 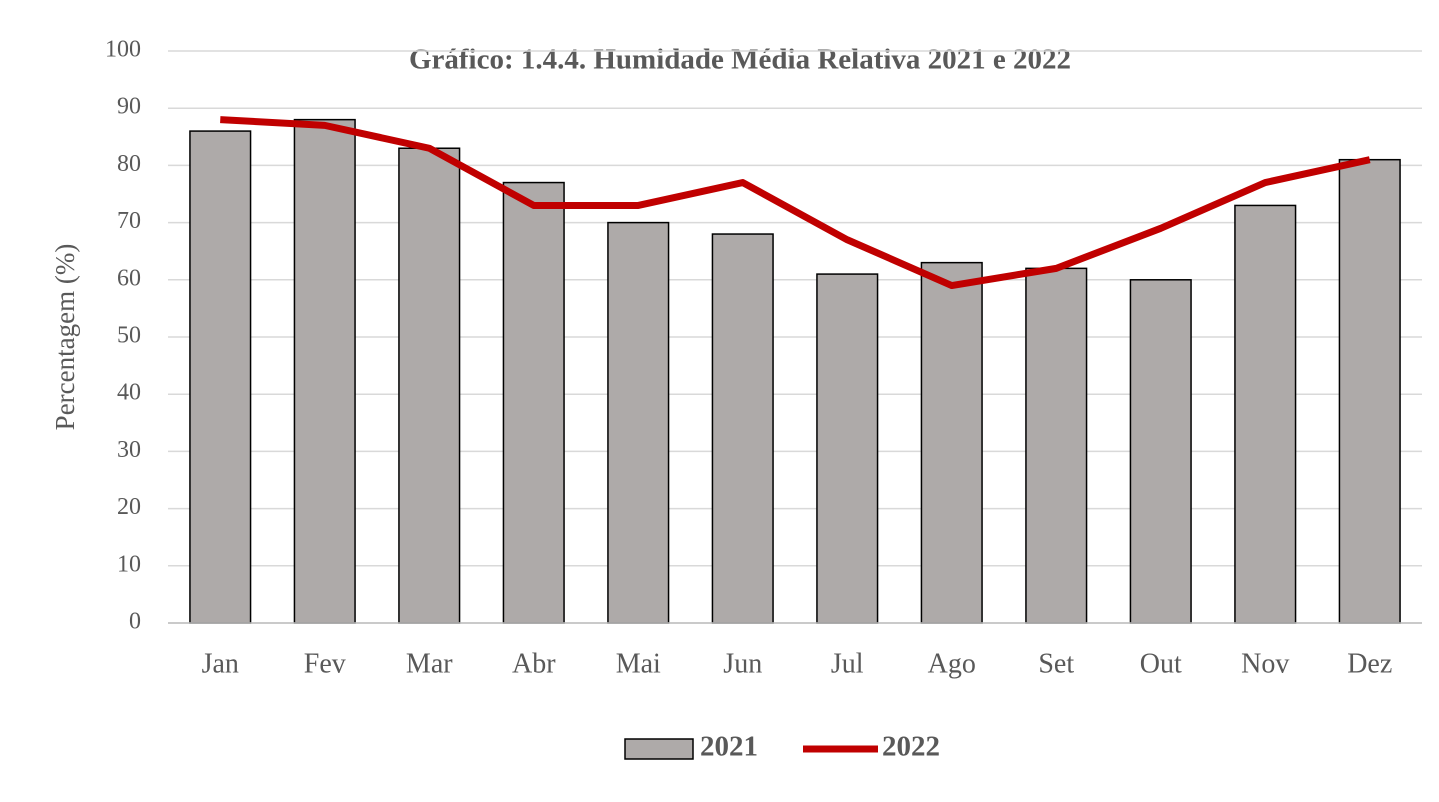 I want to click on legend-label: 2022, so click(x=911, y=747).